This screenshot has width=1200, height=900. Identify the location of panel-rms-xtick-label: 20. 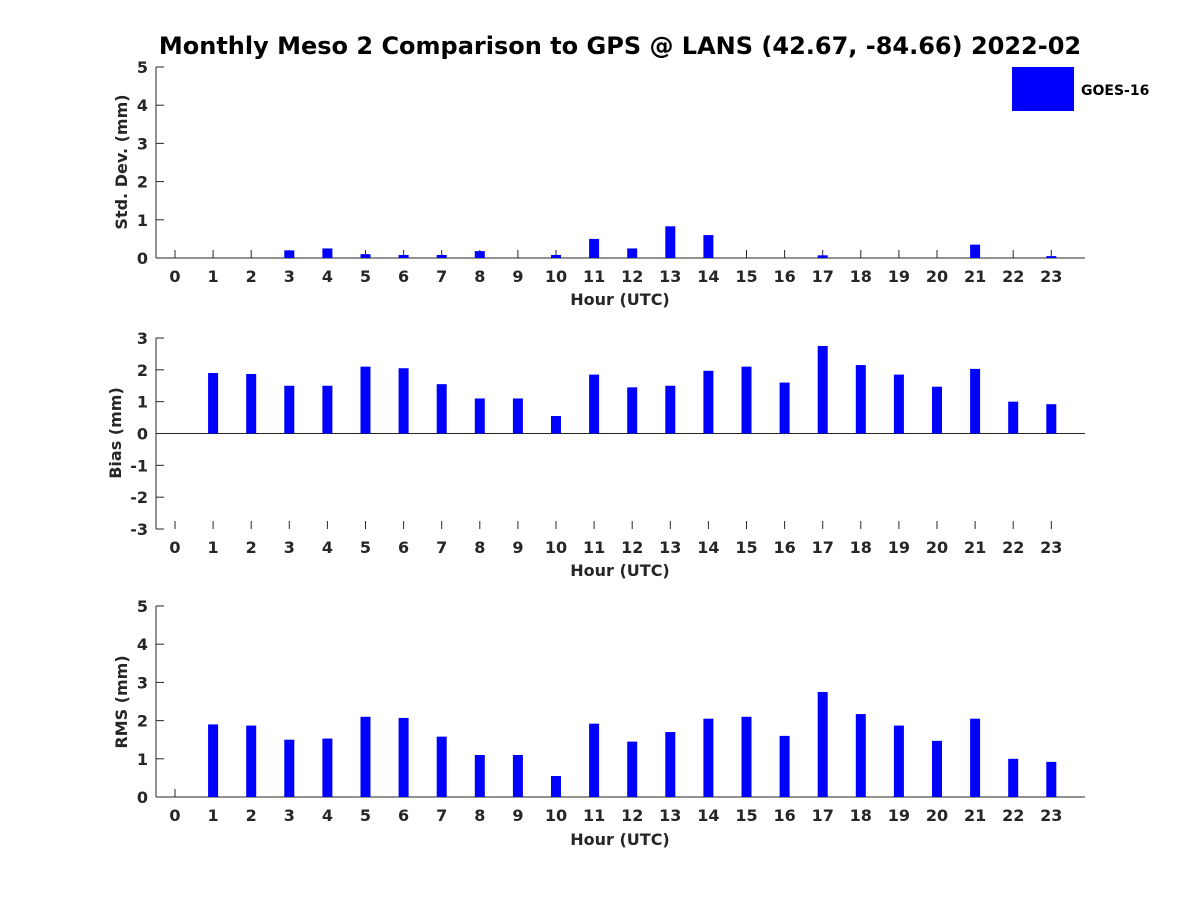
(937, 815).